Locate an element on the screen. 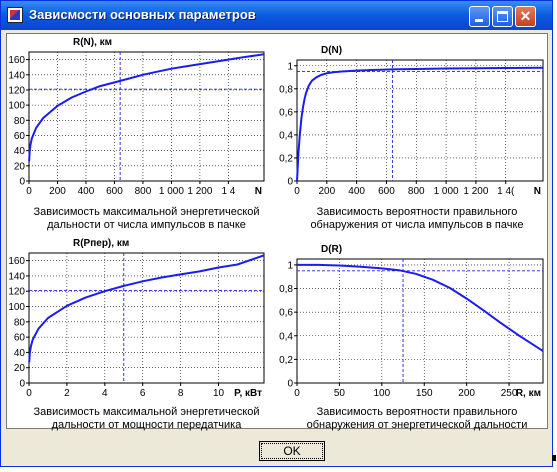 This screenshot has width=557, height=472. x-axis-label: R, км is located at coordinates (528, 393).